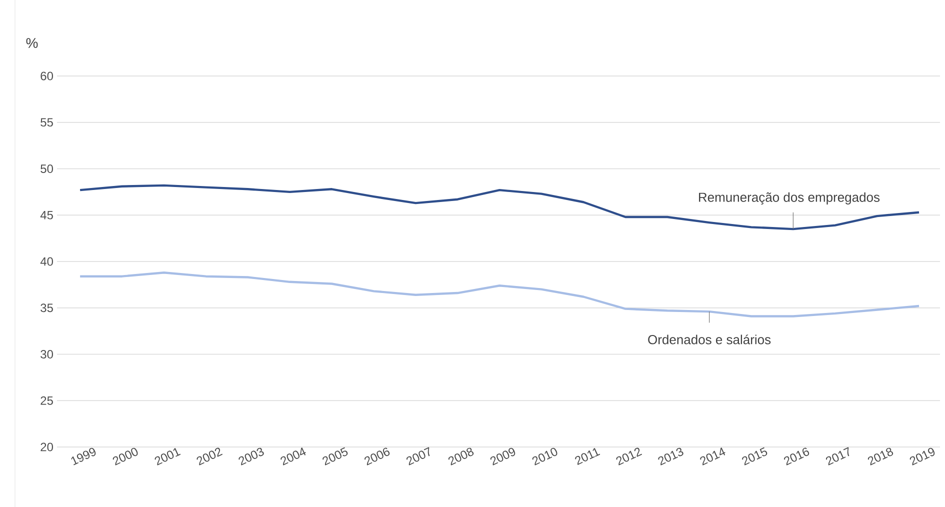  Describe the element at coordinates (587, 456) in the screenshot. I see `x-tick-label: 2011` at that location.